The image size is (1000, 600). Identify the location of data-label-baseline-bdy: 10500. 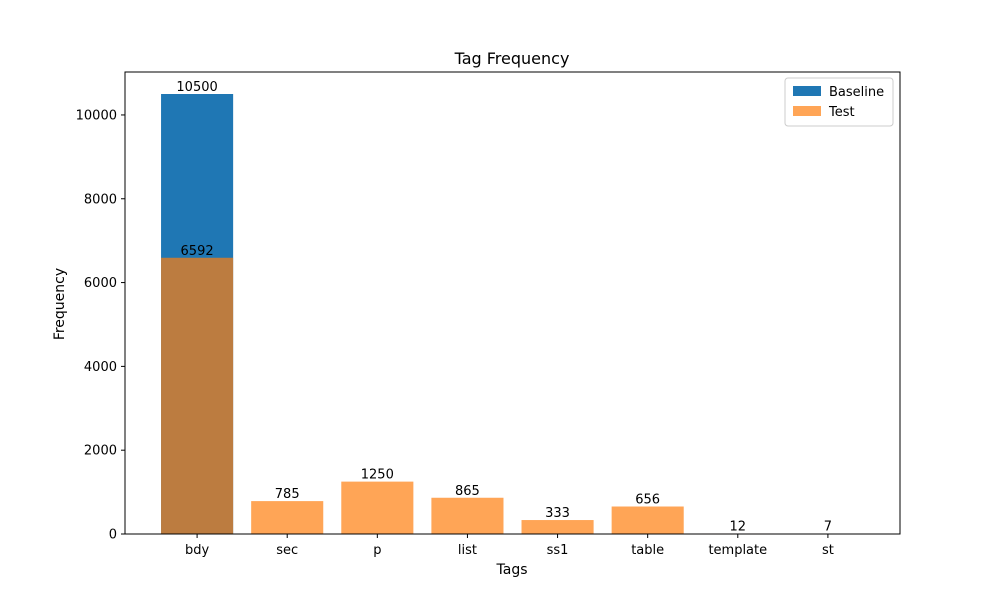
(196, 87).